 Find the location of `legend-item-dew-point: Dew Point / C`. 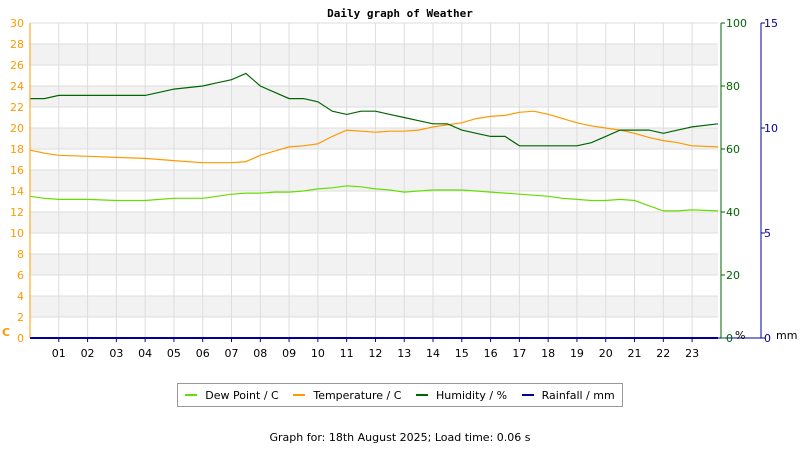

legend-item-dew-point: Dew Point / C is located at coordinates (232, 395).